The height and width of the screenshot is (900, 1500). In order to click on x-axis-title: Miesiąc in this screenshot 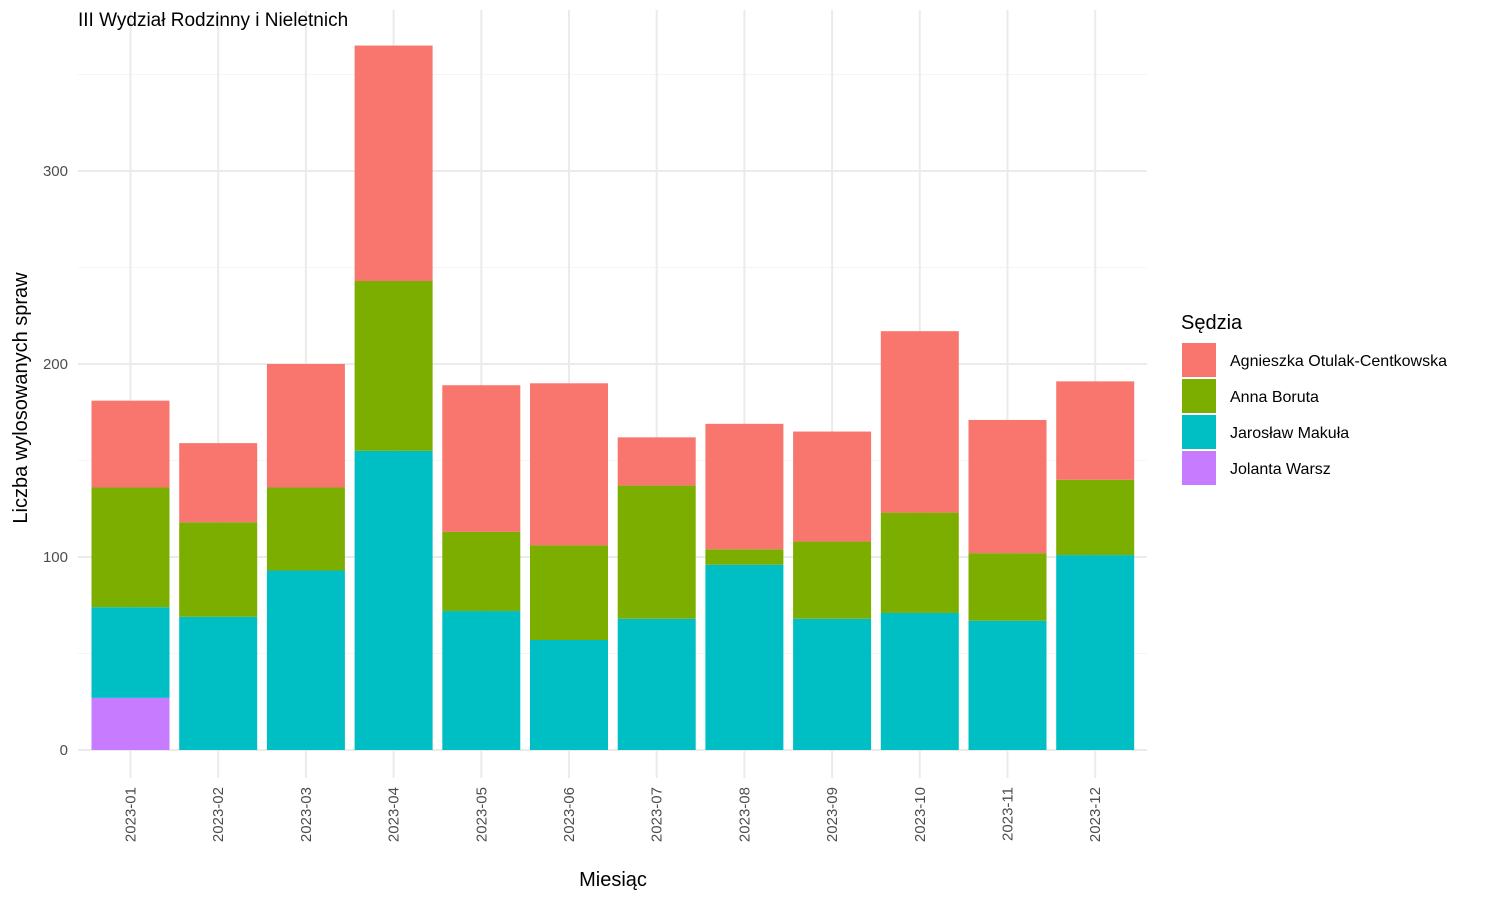, I will do `click(613, 880)`.